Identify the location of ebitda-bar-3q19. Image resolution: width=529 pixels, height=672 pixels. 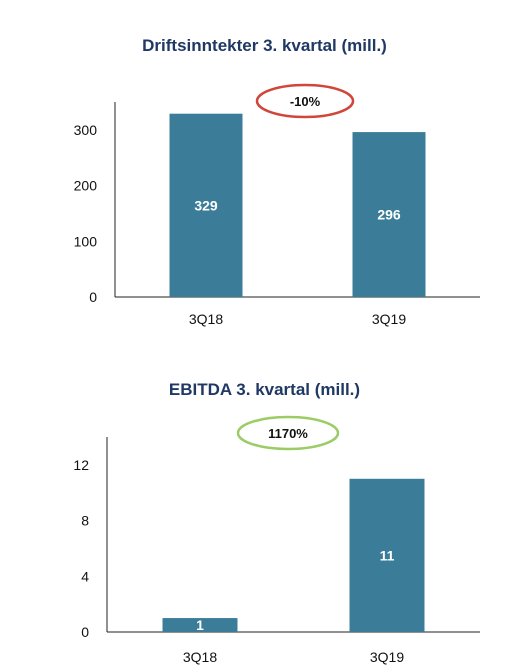
(387, 555).